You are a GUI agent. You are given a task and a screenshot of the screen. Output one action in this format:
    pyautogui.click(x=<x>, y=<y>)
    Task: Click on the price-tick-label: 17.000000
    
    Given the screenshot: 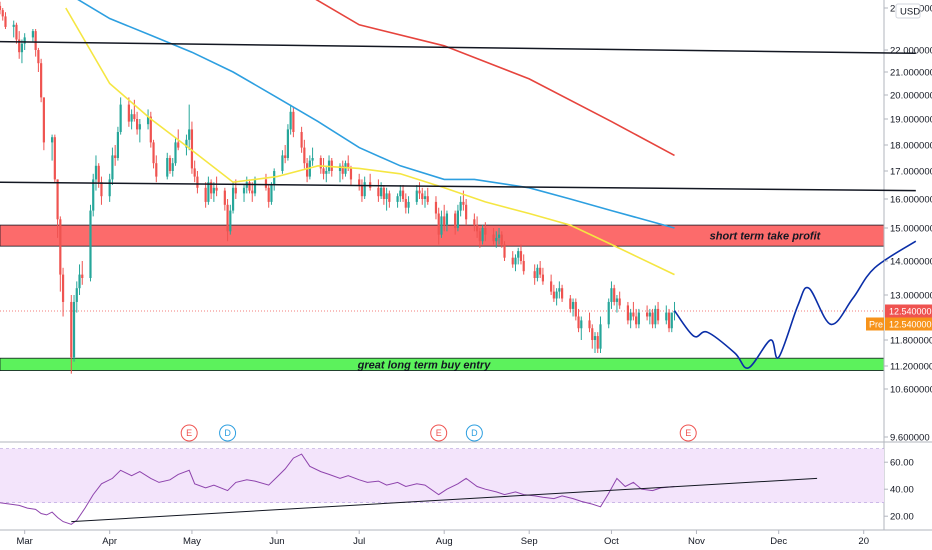 What is the action you would take?
    pyautogui.click(x=911, y=172)
    